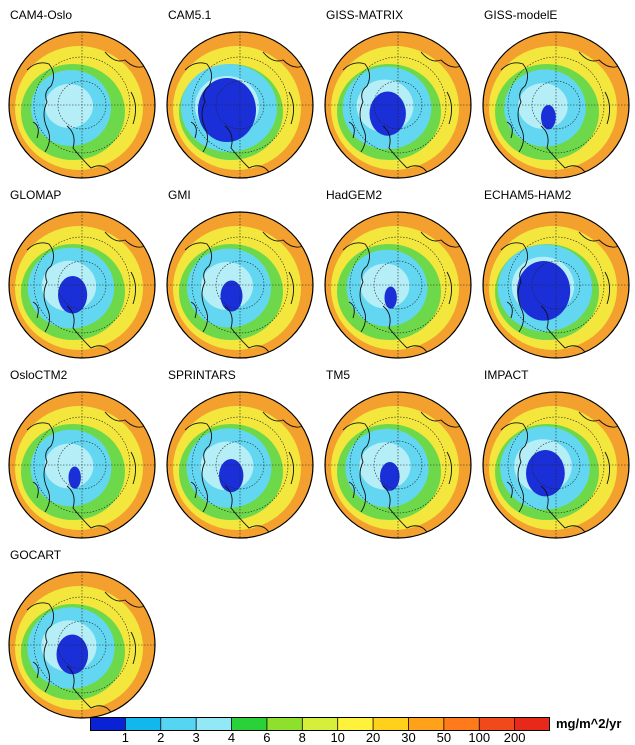  I want to click on colorbar-tick-label: 1, so click(125, 737).